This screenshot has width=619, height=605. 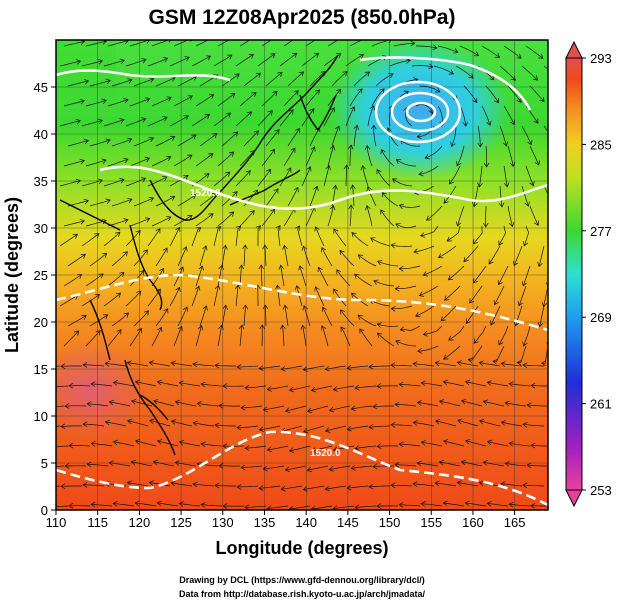 I want to click on map-title: GSM 12Z08Apr2025 (850.0hPa), so click(x=302, y=17).